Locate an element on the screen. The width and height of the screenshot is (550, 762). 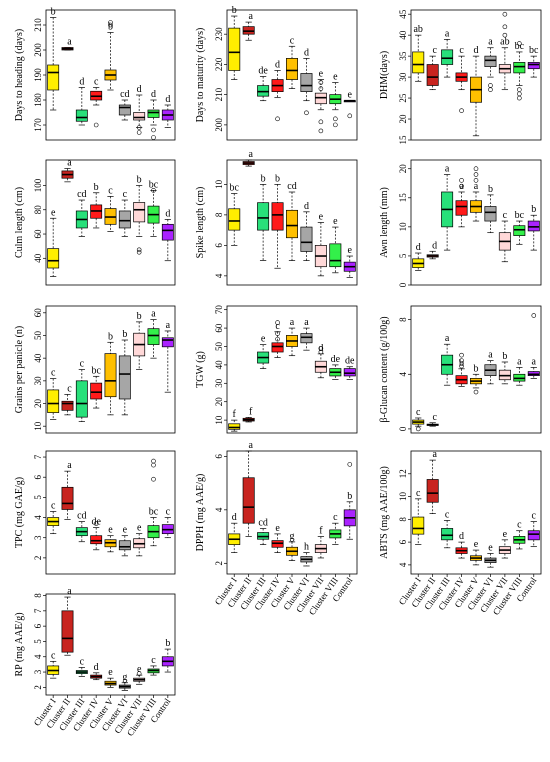
box-cluster-iv: bc is located at coordinates (96, 387).